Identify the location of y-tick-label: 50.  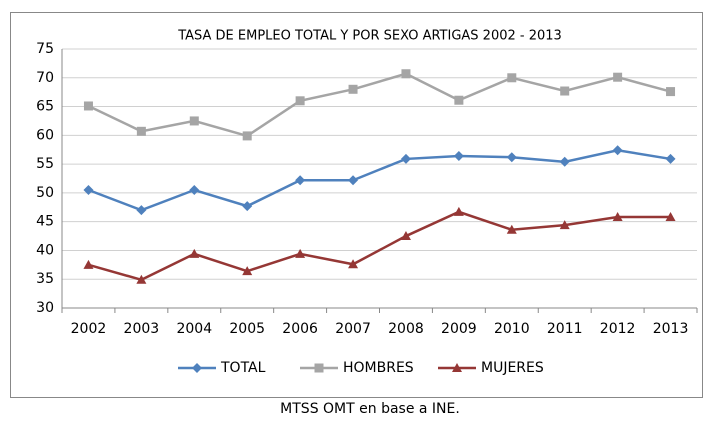
(45, 193).